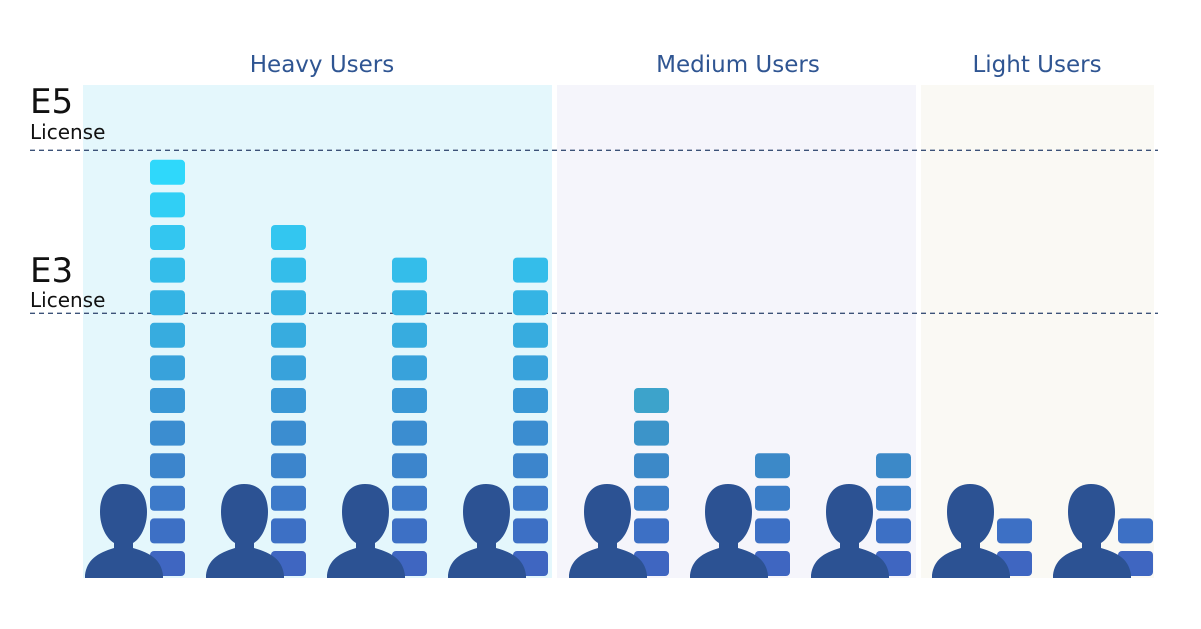 The width and height of the screenshot is (1201, 629). Describe the element at coordinates (738, 65) in the screenshot. I see `group-title-medium: Medium Users` at that location.